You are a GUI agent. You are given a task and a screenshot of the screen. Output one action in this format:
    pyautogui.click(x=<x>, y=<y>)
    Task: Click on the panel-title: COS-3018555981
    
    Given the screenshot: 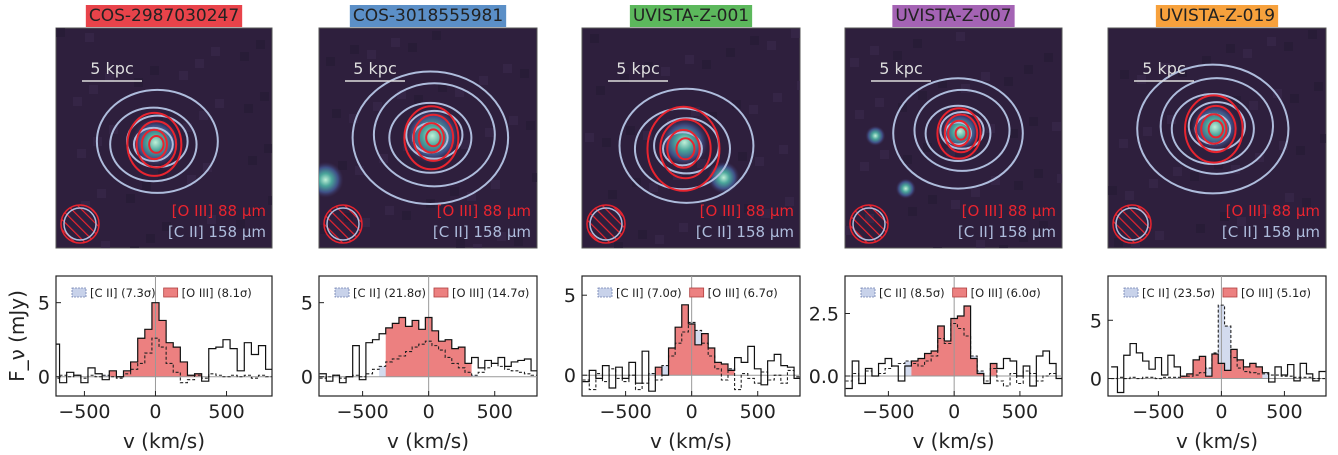 What is the action you would take?
    pyautogui.click(x=428, y=16)
    